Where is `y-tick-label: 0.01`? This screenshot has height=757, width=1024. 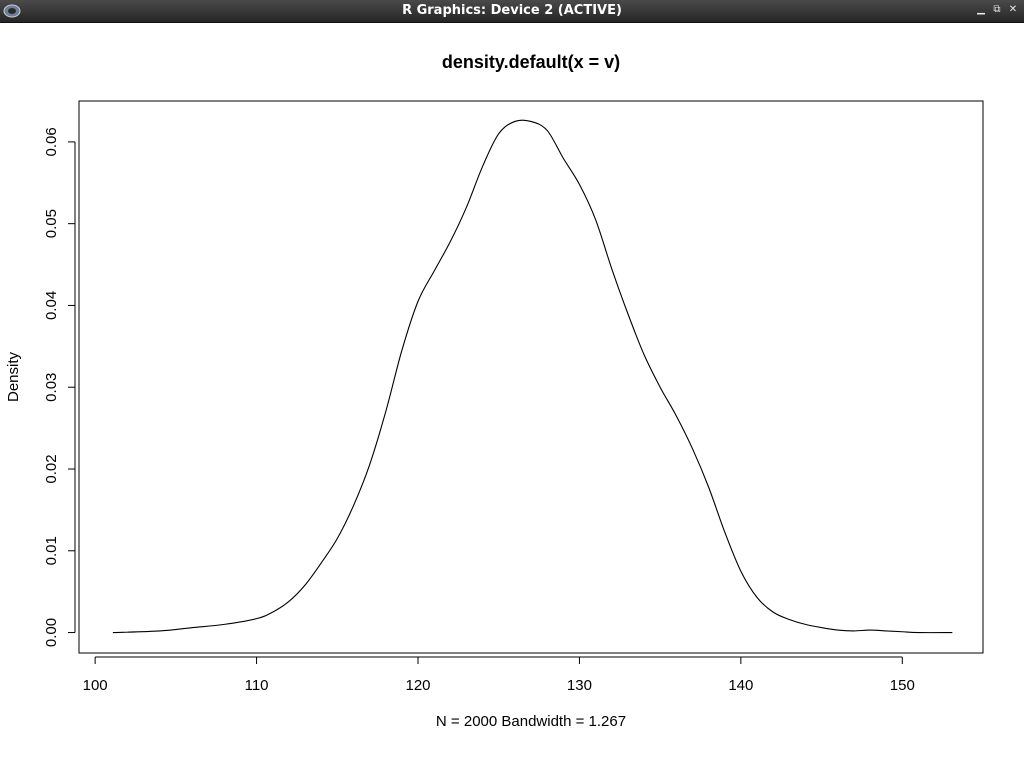 y-tick-label: 0.01 is located at coordinates (51, 550).